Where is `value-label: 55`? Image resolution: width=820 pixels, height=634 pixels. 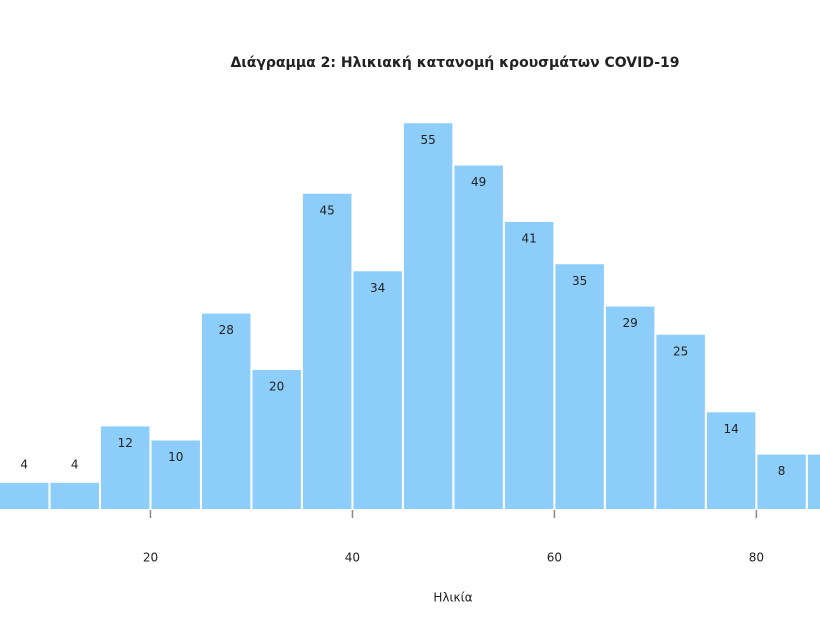 value-label: 55 is located at coordinates (428, 140).